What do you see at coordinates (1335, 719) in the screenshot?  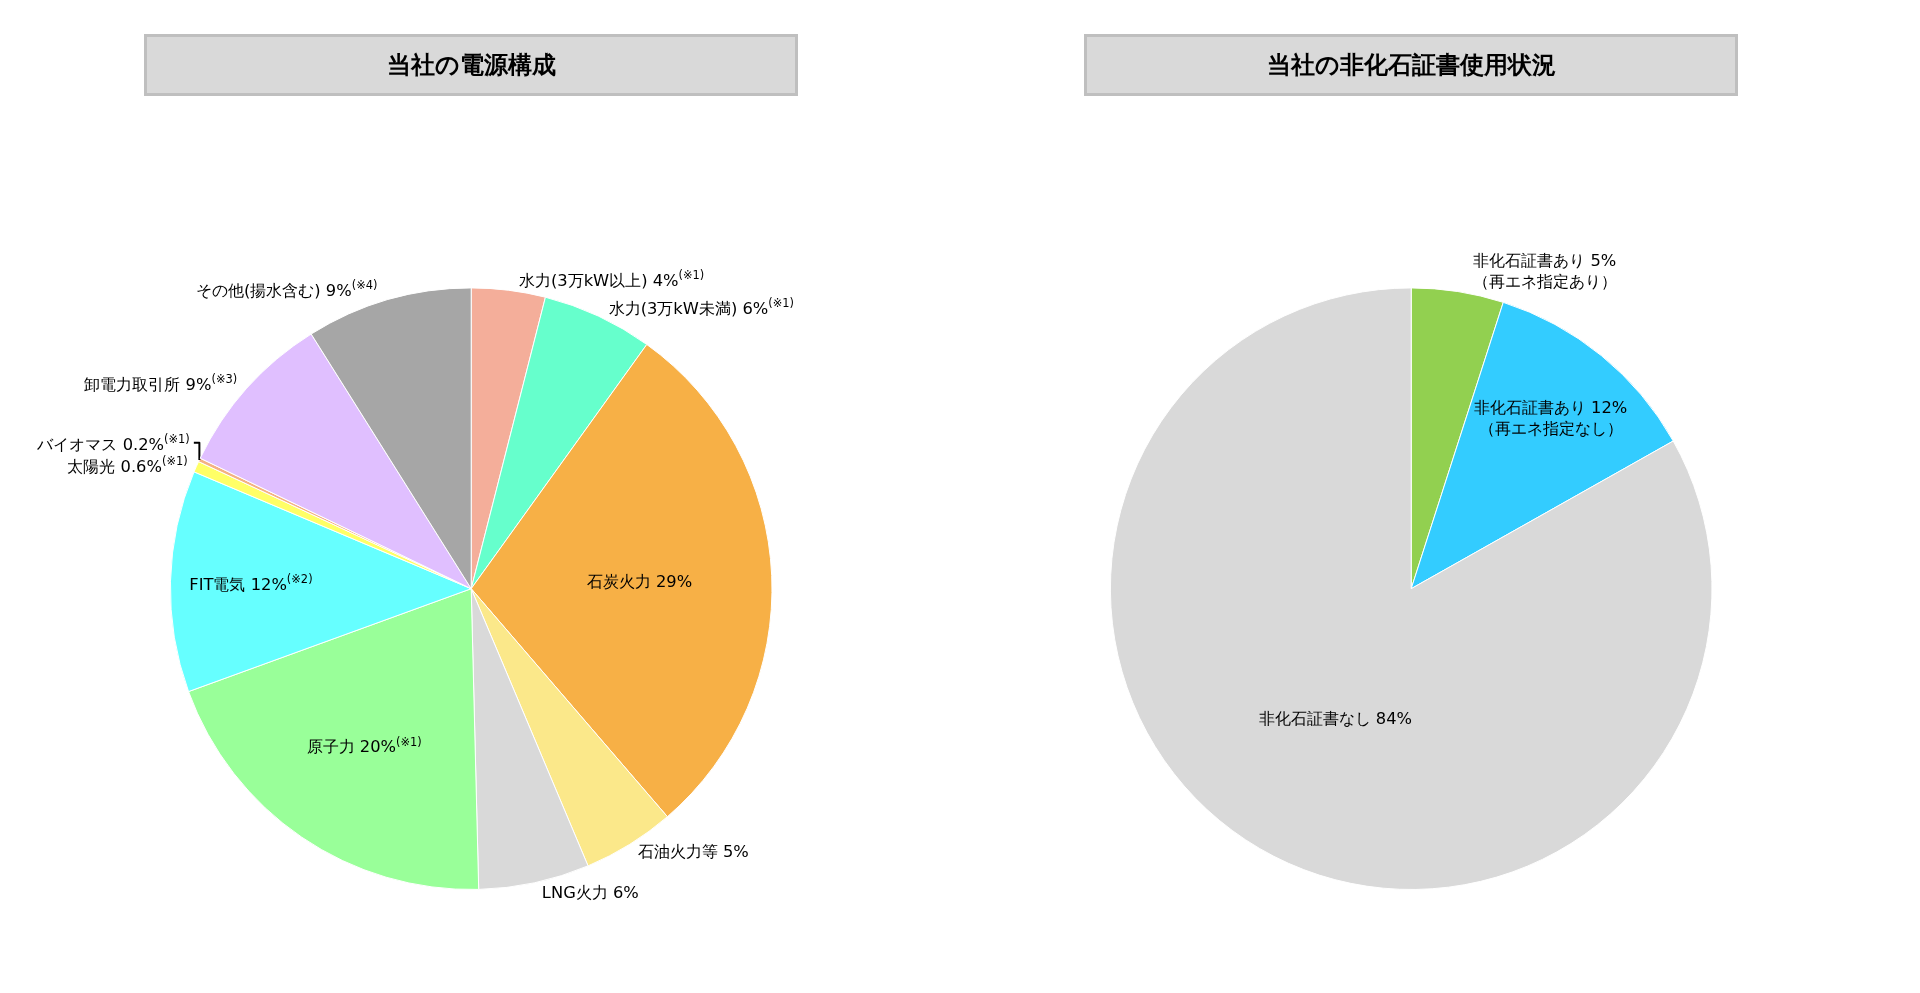 I see `slice-label: 非化石証書なし 84%` at bounding box center [1335, 719].